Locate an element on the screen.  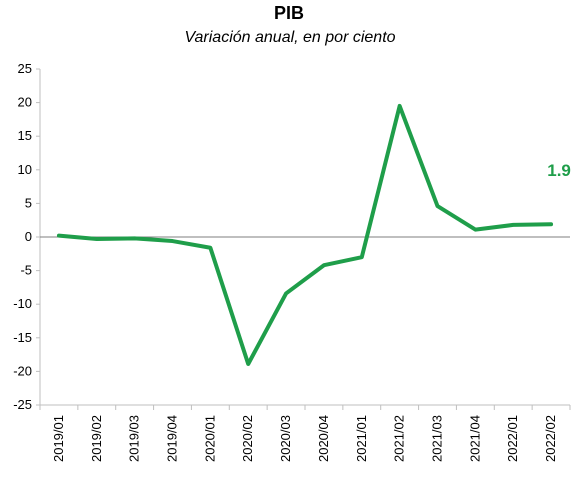
y-axis: 25 20 15 10 5 0 -5 -10 -15 -20 -25 is located at coordinates (27, 236).